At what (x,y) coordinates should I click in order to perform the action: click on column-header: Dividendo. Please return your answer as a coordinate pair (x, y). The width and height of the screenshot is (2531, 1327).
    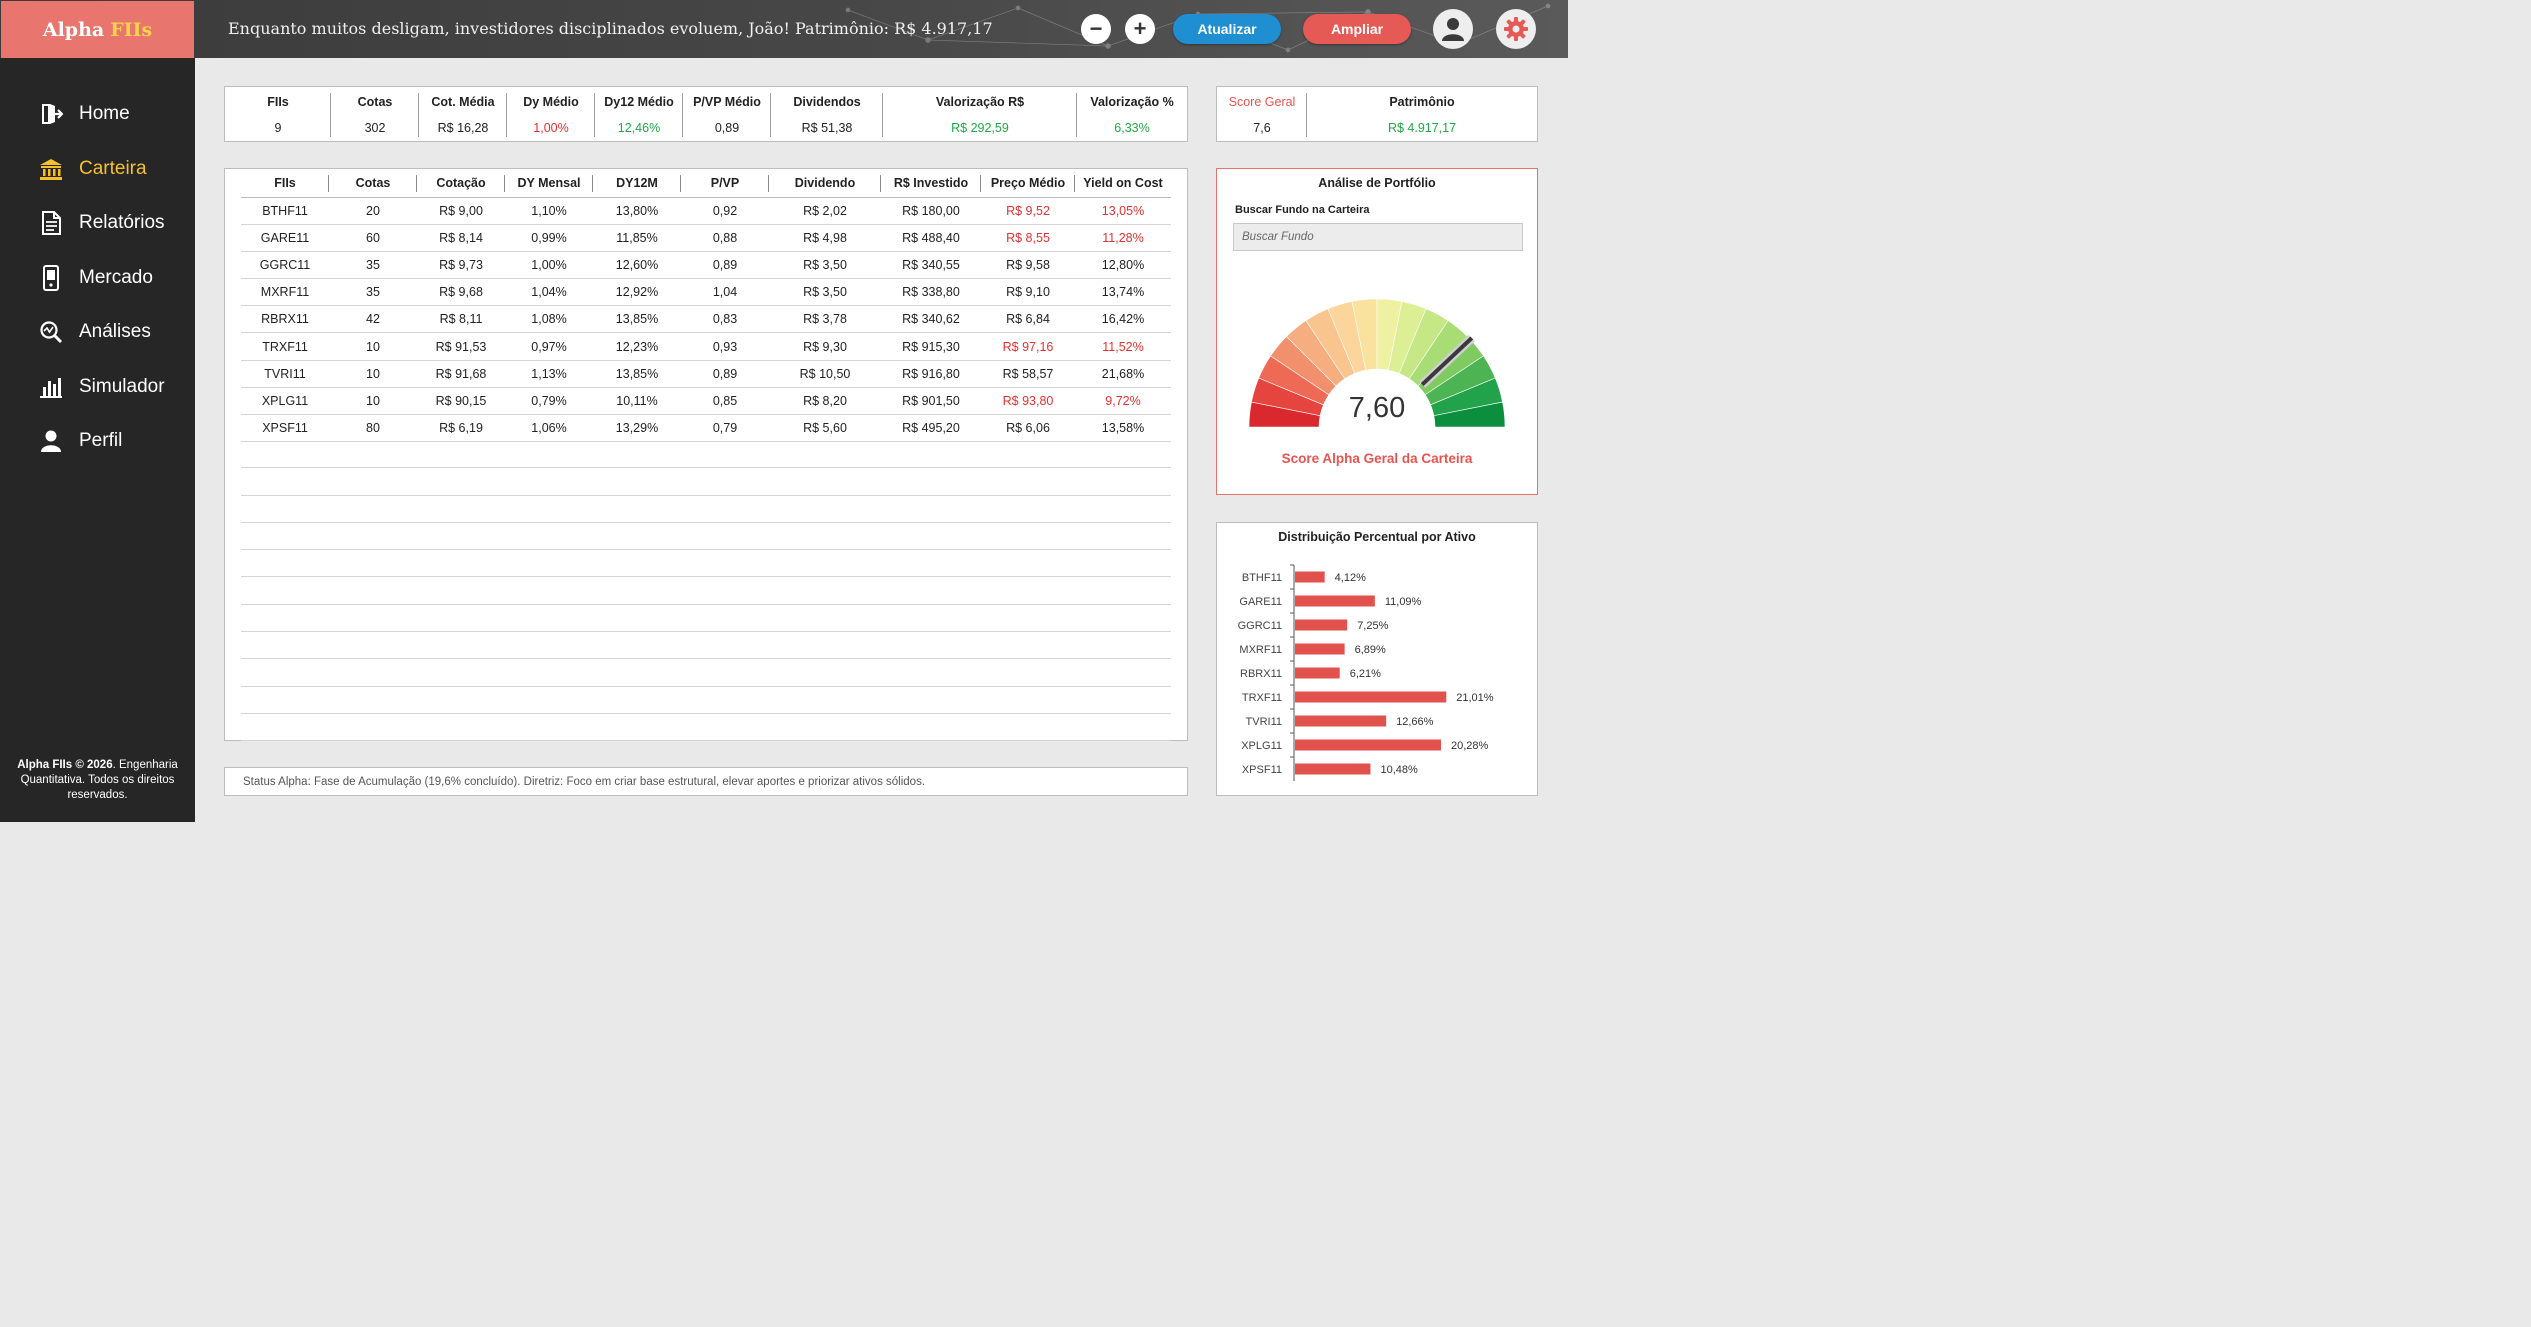
    Looking at the image, I should click on (825, 184).